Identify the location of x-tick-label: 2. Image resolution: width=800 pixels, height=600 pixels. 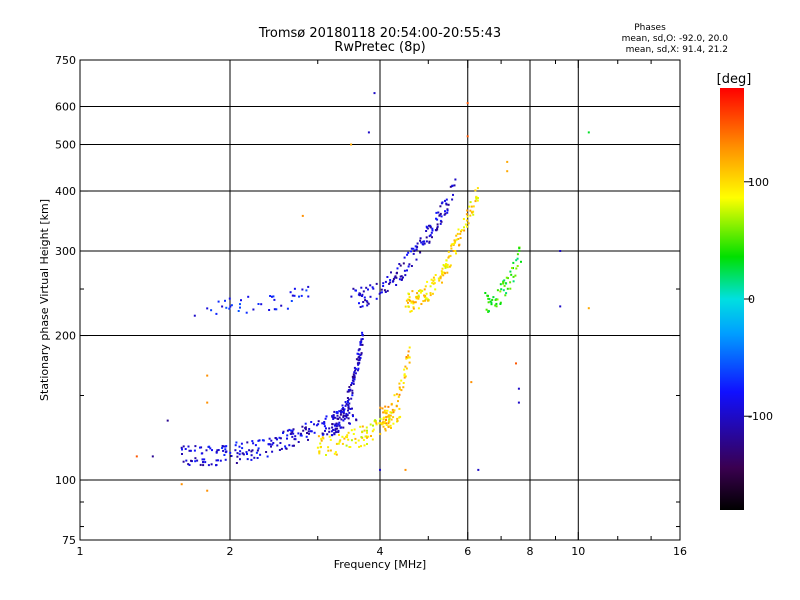
(230, 551).